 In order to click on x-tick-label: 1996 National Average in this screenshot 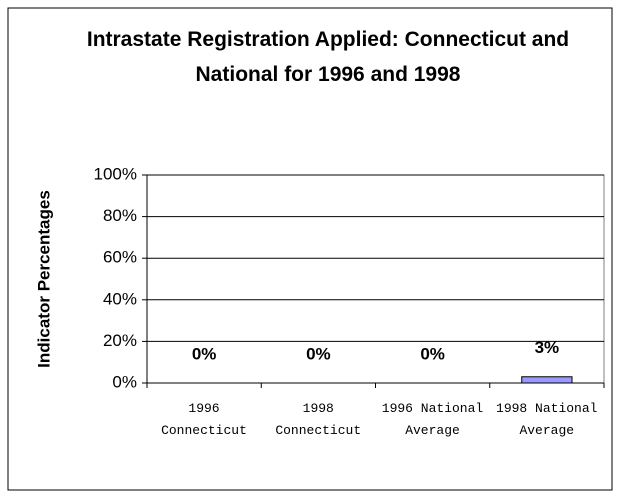, I will do `click(432, 419)`.